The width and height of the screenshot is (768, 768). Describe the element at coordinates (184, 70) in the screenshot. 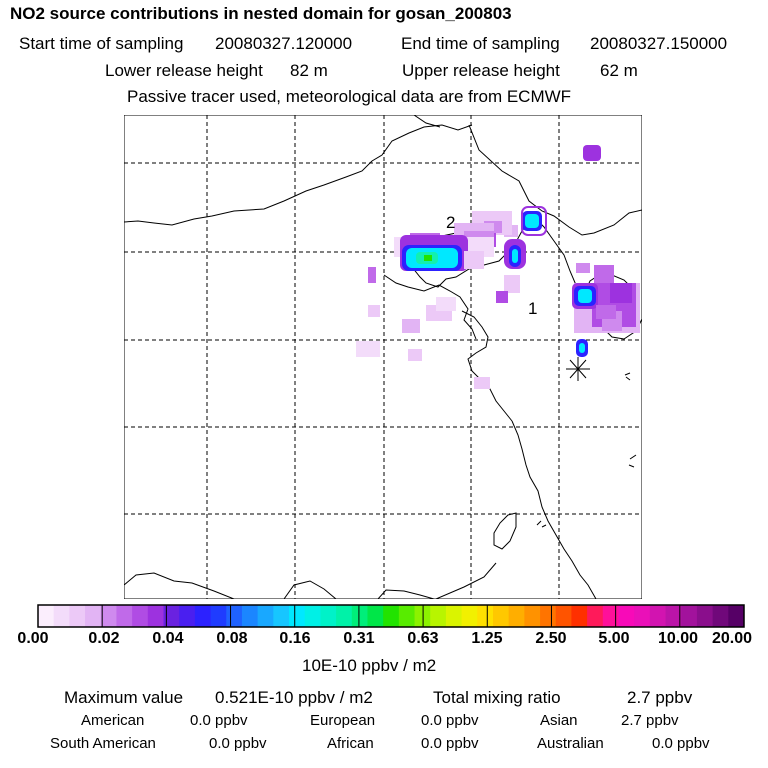

I see `lower-height-label: Lower release height` at that location.